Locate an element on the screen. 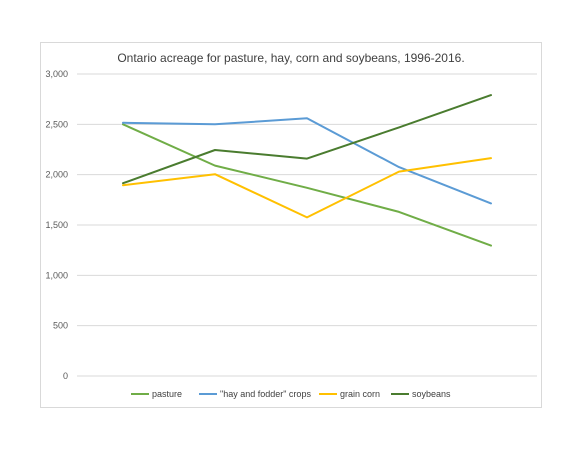  legend-label: "hay and fodder" crops is located at coordinates (265, 394).